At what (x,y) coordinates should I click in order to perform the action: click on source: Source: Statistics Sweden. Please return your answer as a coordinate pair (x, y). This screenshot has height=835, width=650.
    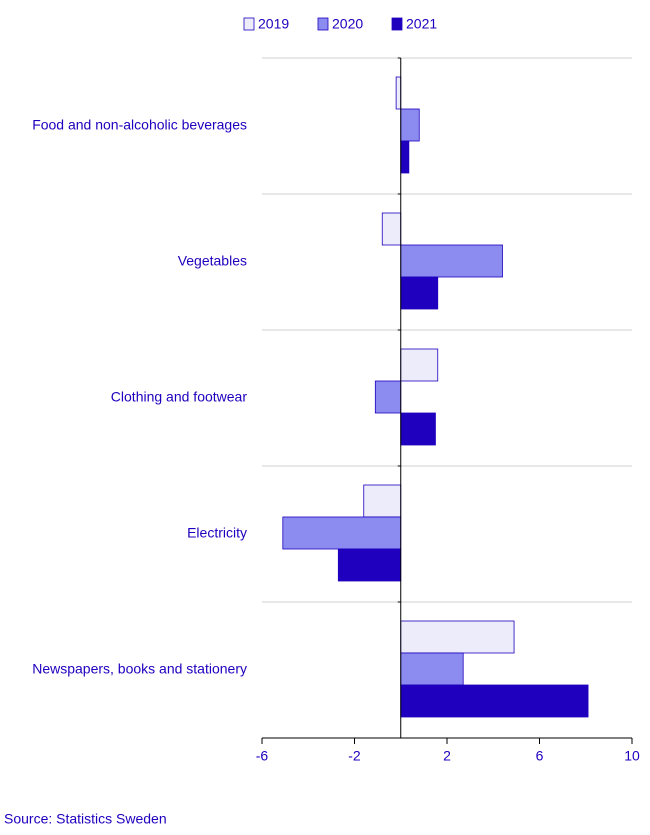
    Looking at the image, I should click on (85, 819).